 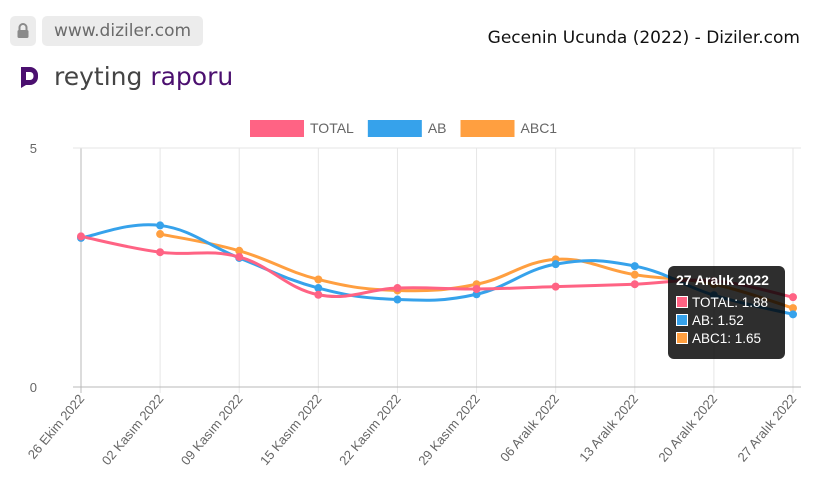 What do you see at coordinates (98, 76) in the screenshot?
I see `heading-word-reyting: reyting` at bounding box center [98, 76].